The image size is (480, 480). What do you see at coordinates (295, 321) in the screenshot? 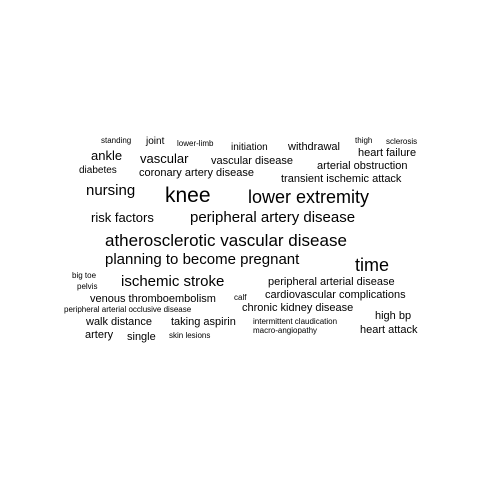
I see `word-intermittent-claudication: intermittent claudication` at bounding box center [295, 321].